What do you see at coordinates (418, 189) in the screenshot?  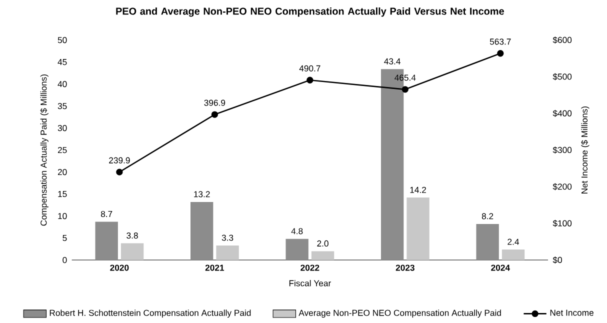 I see `data-label: 14.2` at bounding box center [418, 189].